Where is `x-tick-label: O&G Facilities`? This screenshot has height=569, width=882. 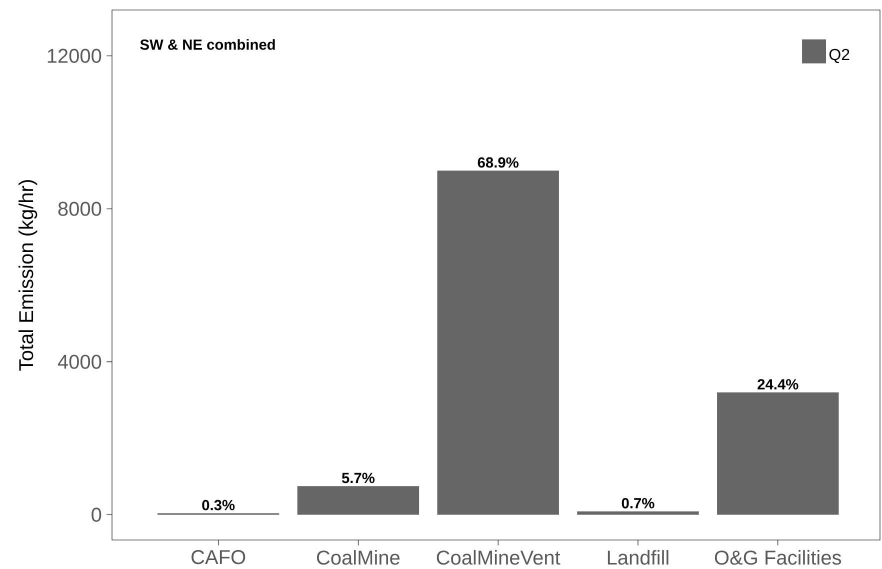 x-tick-label: O&G Facilities is located at coordinates (778, 557).